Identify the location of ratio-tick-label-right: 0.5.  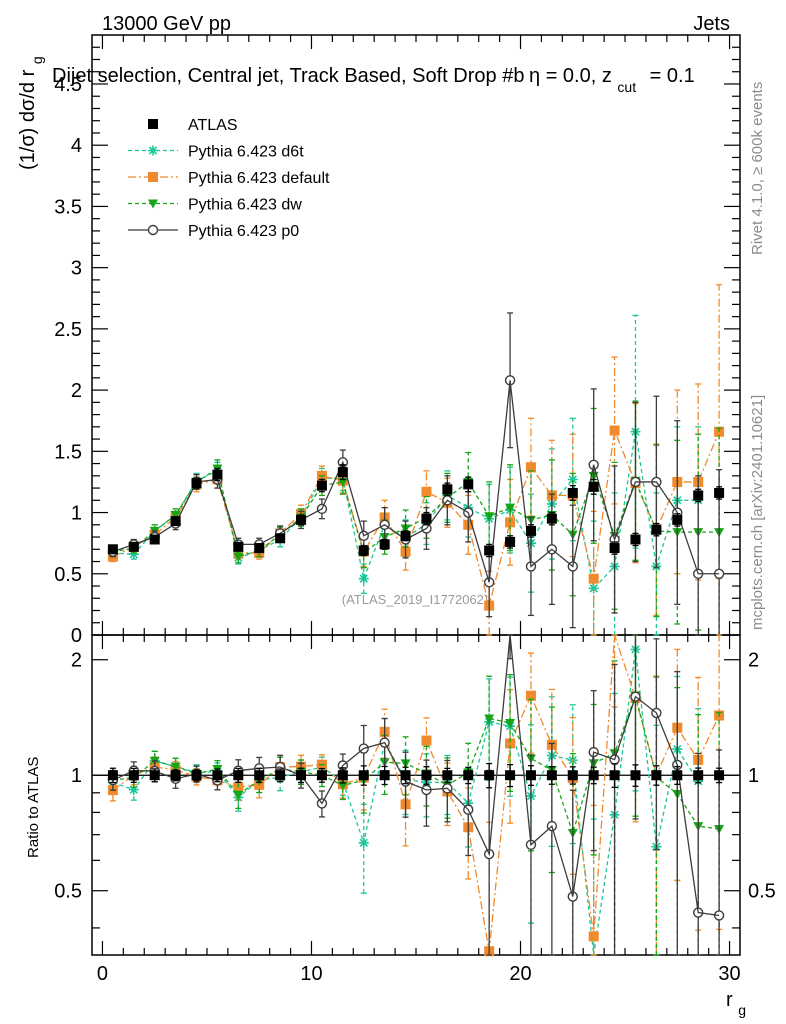
(762, 892).